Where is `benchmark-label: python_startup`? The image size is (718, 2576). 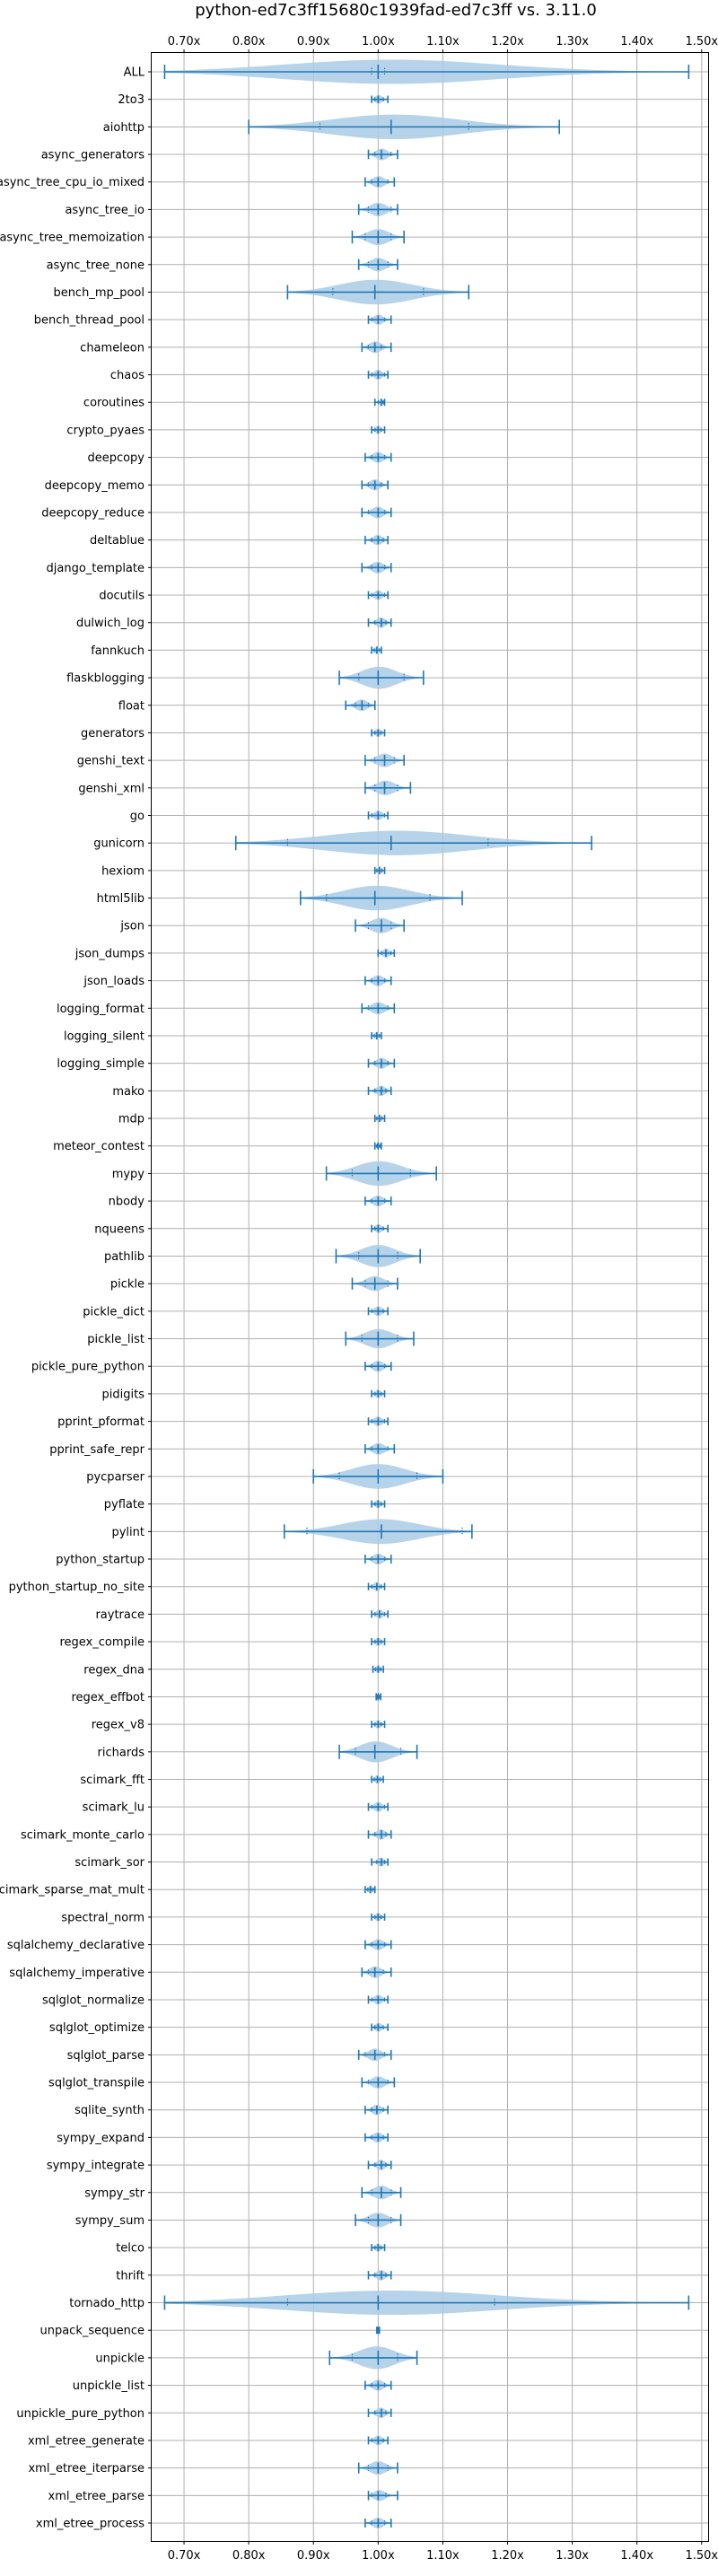 benchmark-label: python_startup is located at coordinates (100, 1560).